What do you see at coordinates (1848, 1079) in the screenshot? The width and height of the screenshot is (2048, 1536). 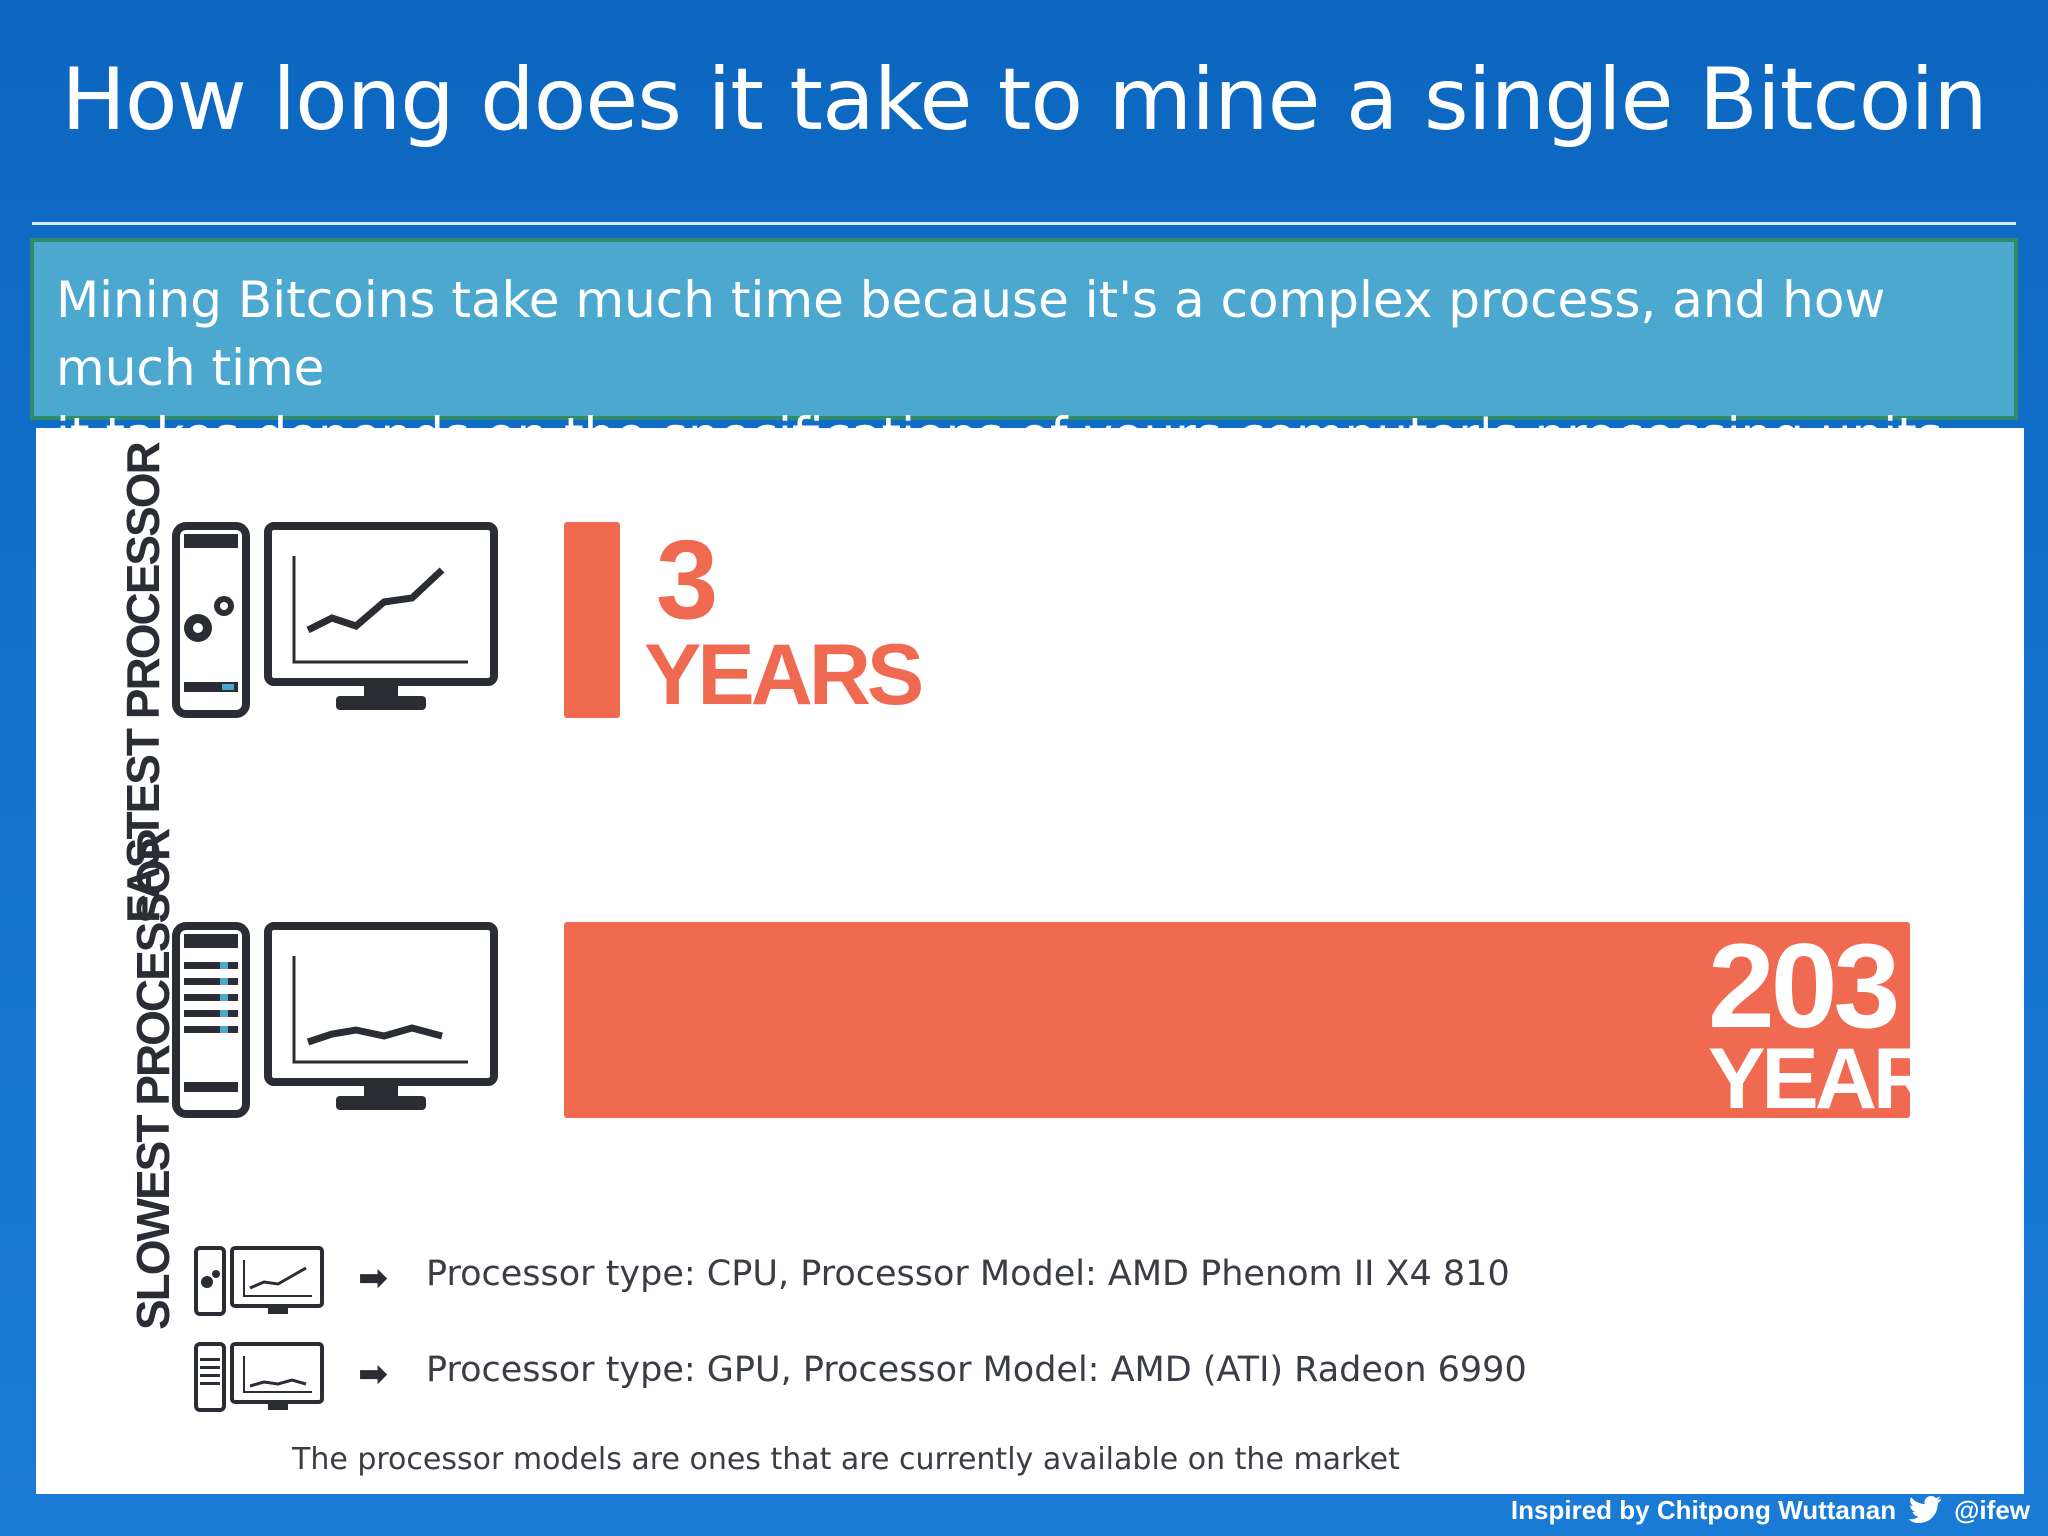 I see `bar-unit-slowest: YEARS` at bounding box center [1848, 1079].